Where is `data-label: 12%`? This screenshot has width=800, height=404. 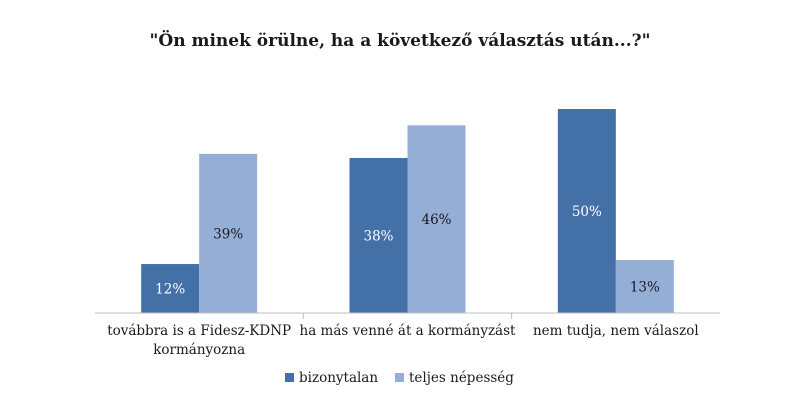
data-label: 12% is located at coordinates (170, 290).